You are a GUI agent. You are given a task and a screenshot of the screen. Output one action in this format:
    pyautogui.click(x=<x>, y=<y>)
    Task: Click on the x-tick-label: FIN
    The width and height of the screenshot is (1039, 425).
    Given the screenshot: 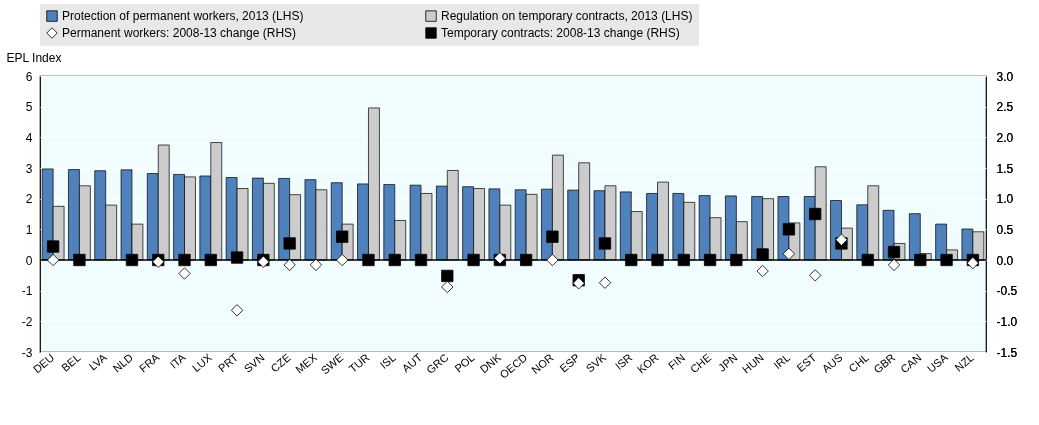 What is the action you would take?
    pyautogui.click(x=676, y=361)
    